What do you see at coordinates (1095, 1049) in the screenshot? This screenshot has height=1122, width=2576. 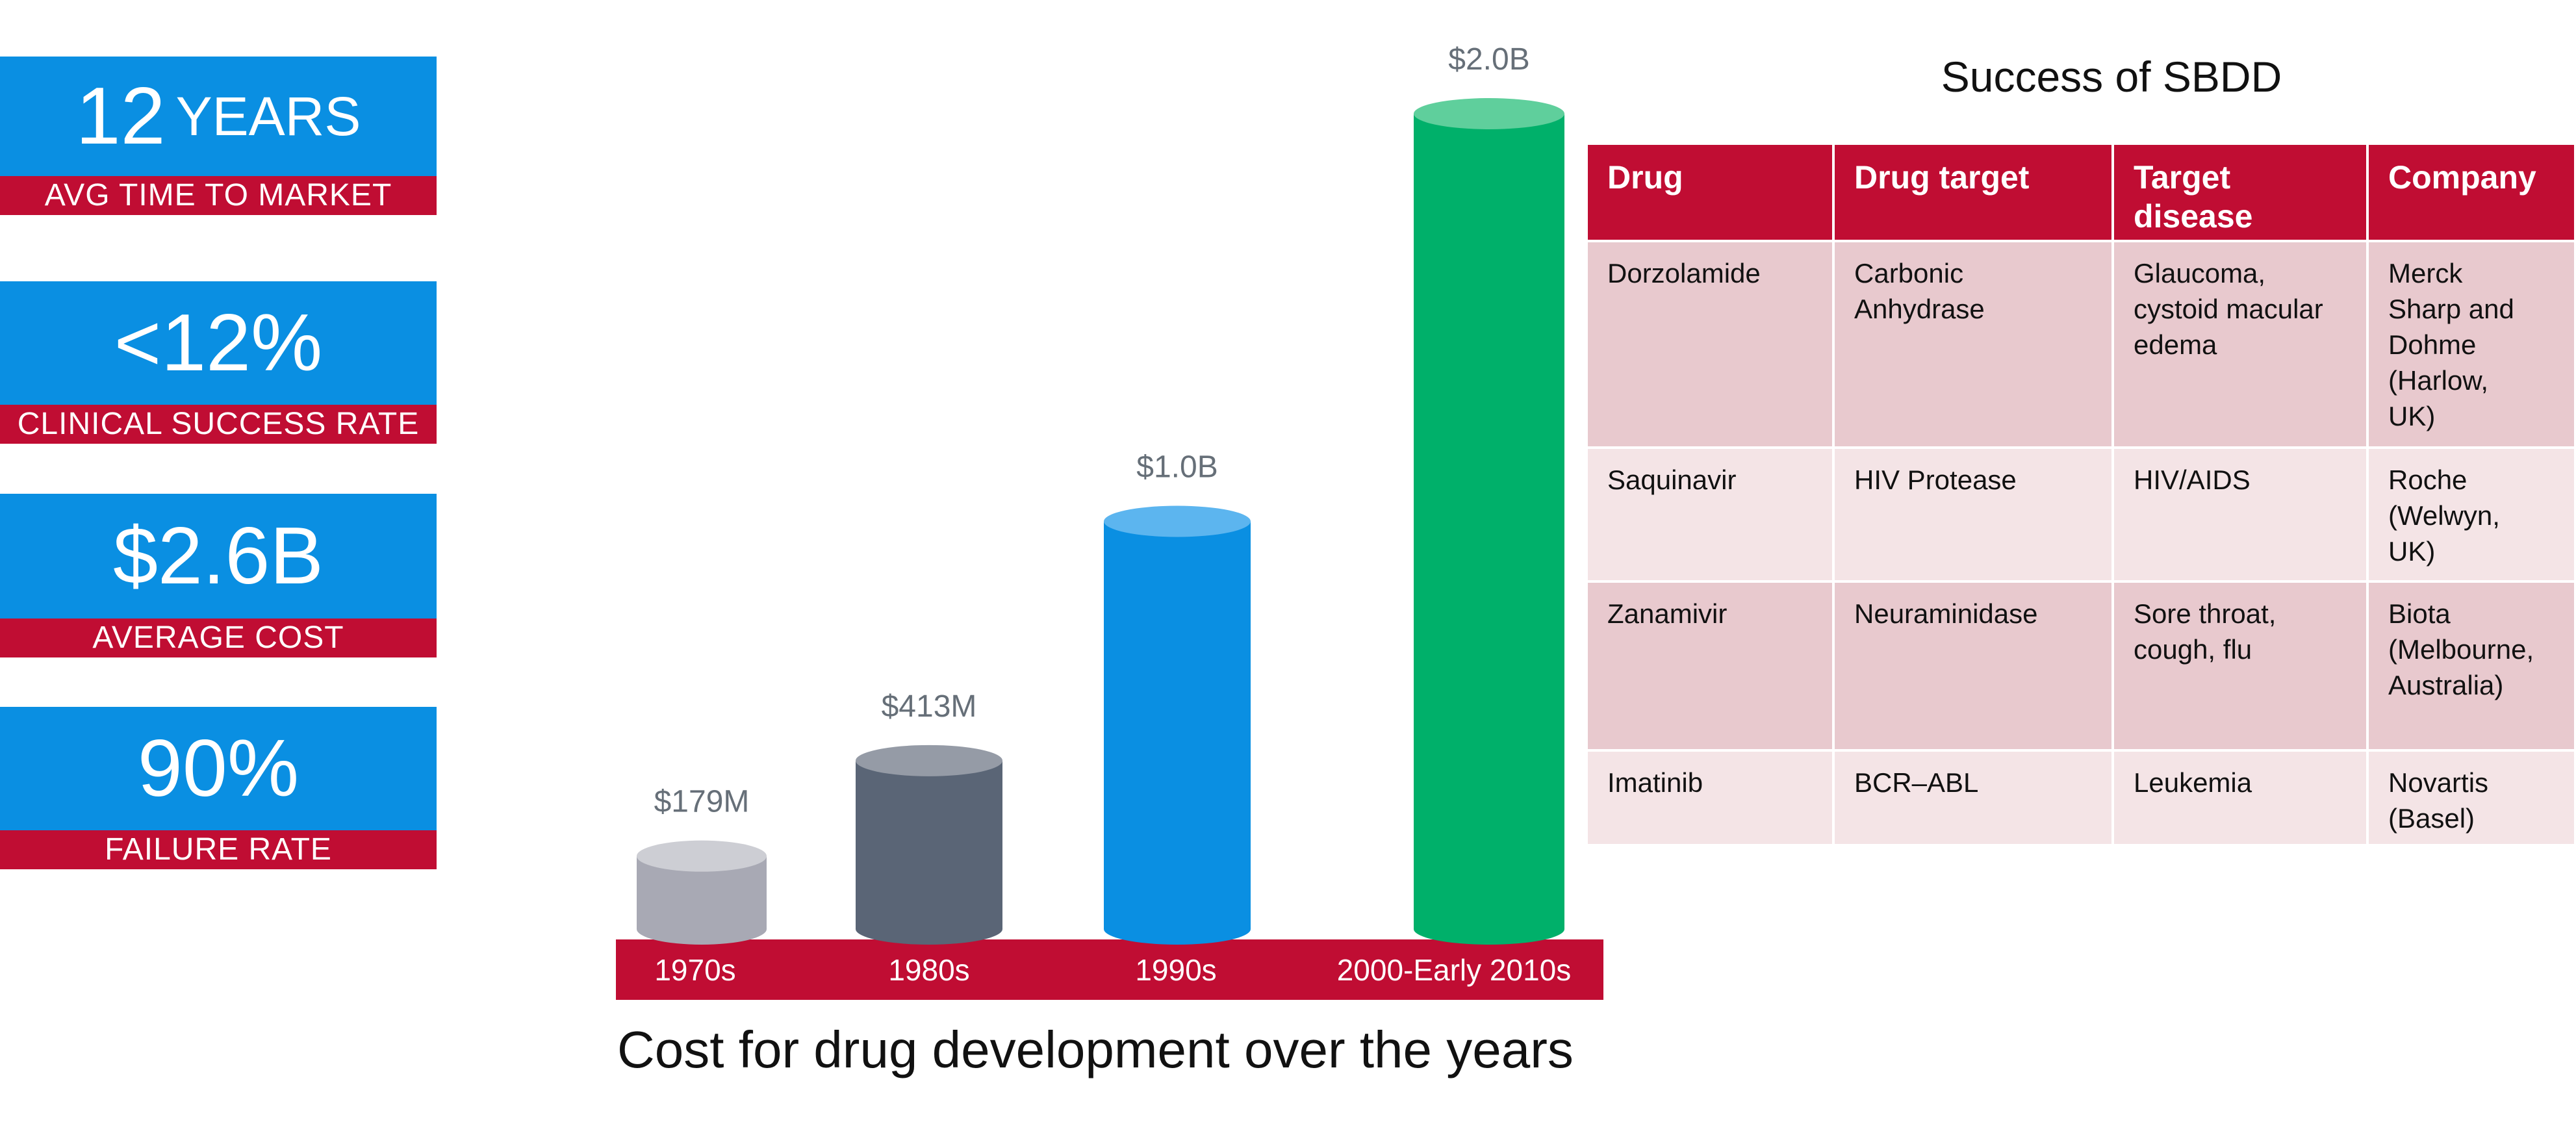 I see `chart-title: Cost for drug development over the years` at bounding box center [1095, 1049].